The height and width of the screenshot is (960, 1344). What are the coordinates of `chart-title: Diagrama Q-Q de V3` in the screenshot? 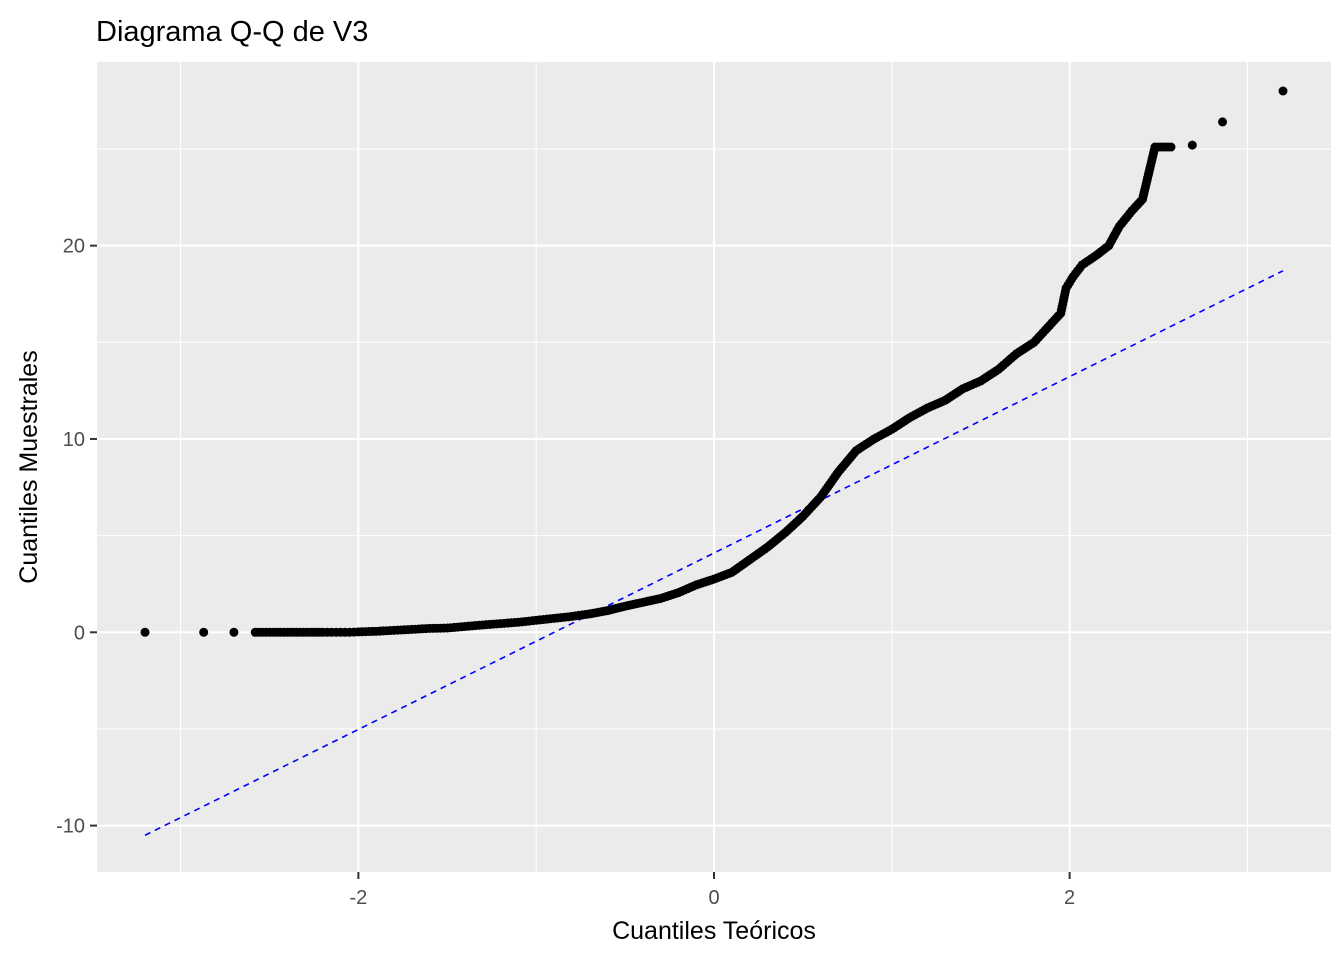 It's located at (232, 32).